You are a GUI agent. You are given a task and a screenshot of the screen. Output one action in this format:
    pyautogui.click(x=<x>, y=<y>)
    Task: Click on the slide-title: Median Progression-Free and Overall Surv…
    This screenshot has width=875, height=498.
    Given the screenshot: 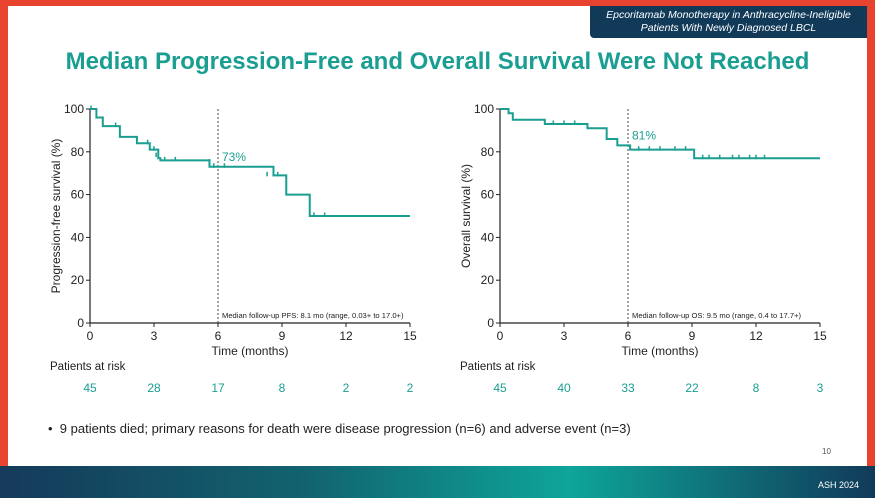 What is the action you would take?
    pyautogui.click(x=437, y=61)
    